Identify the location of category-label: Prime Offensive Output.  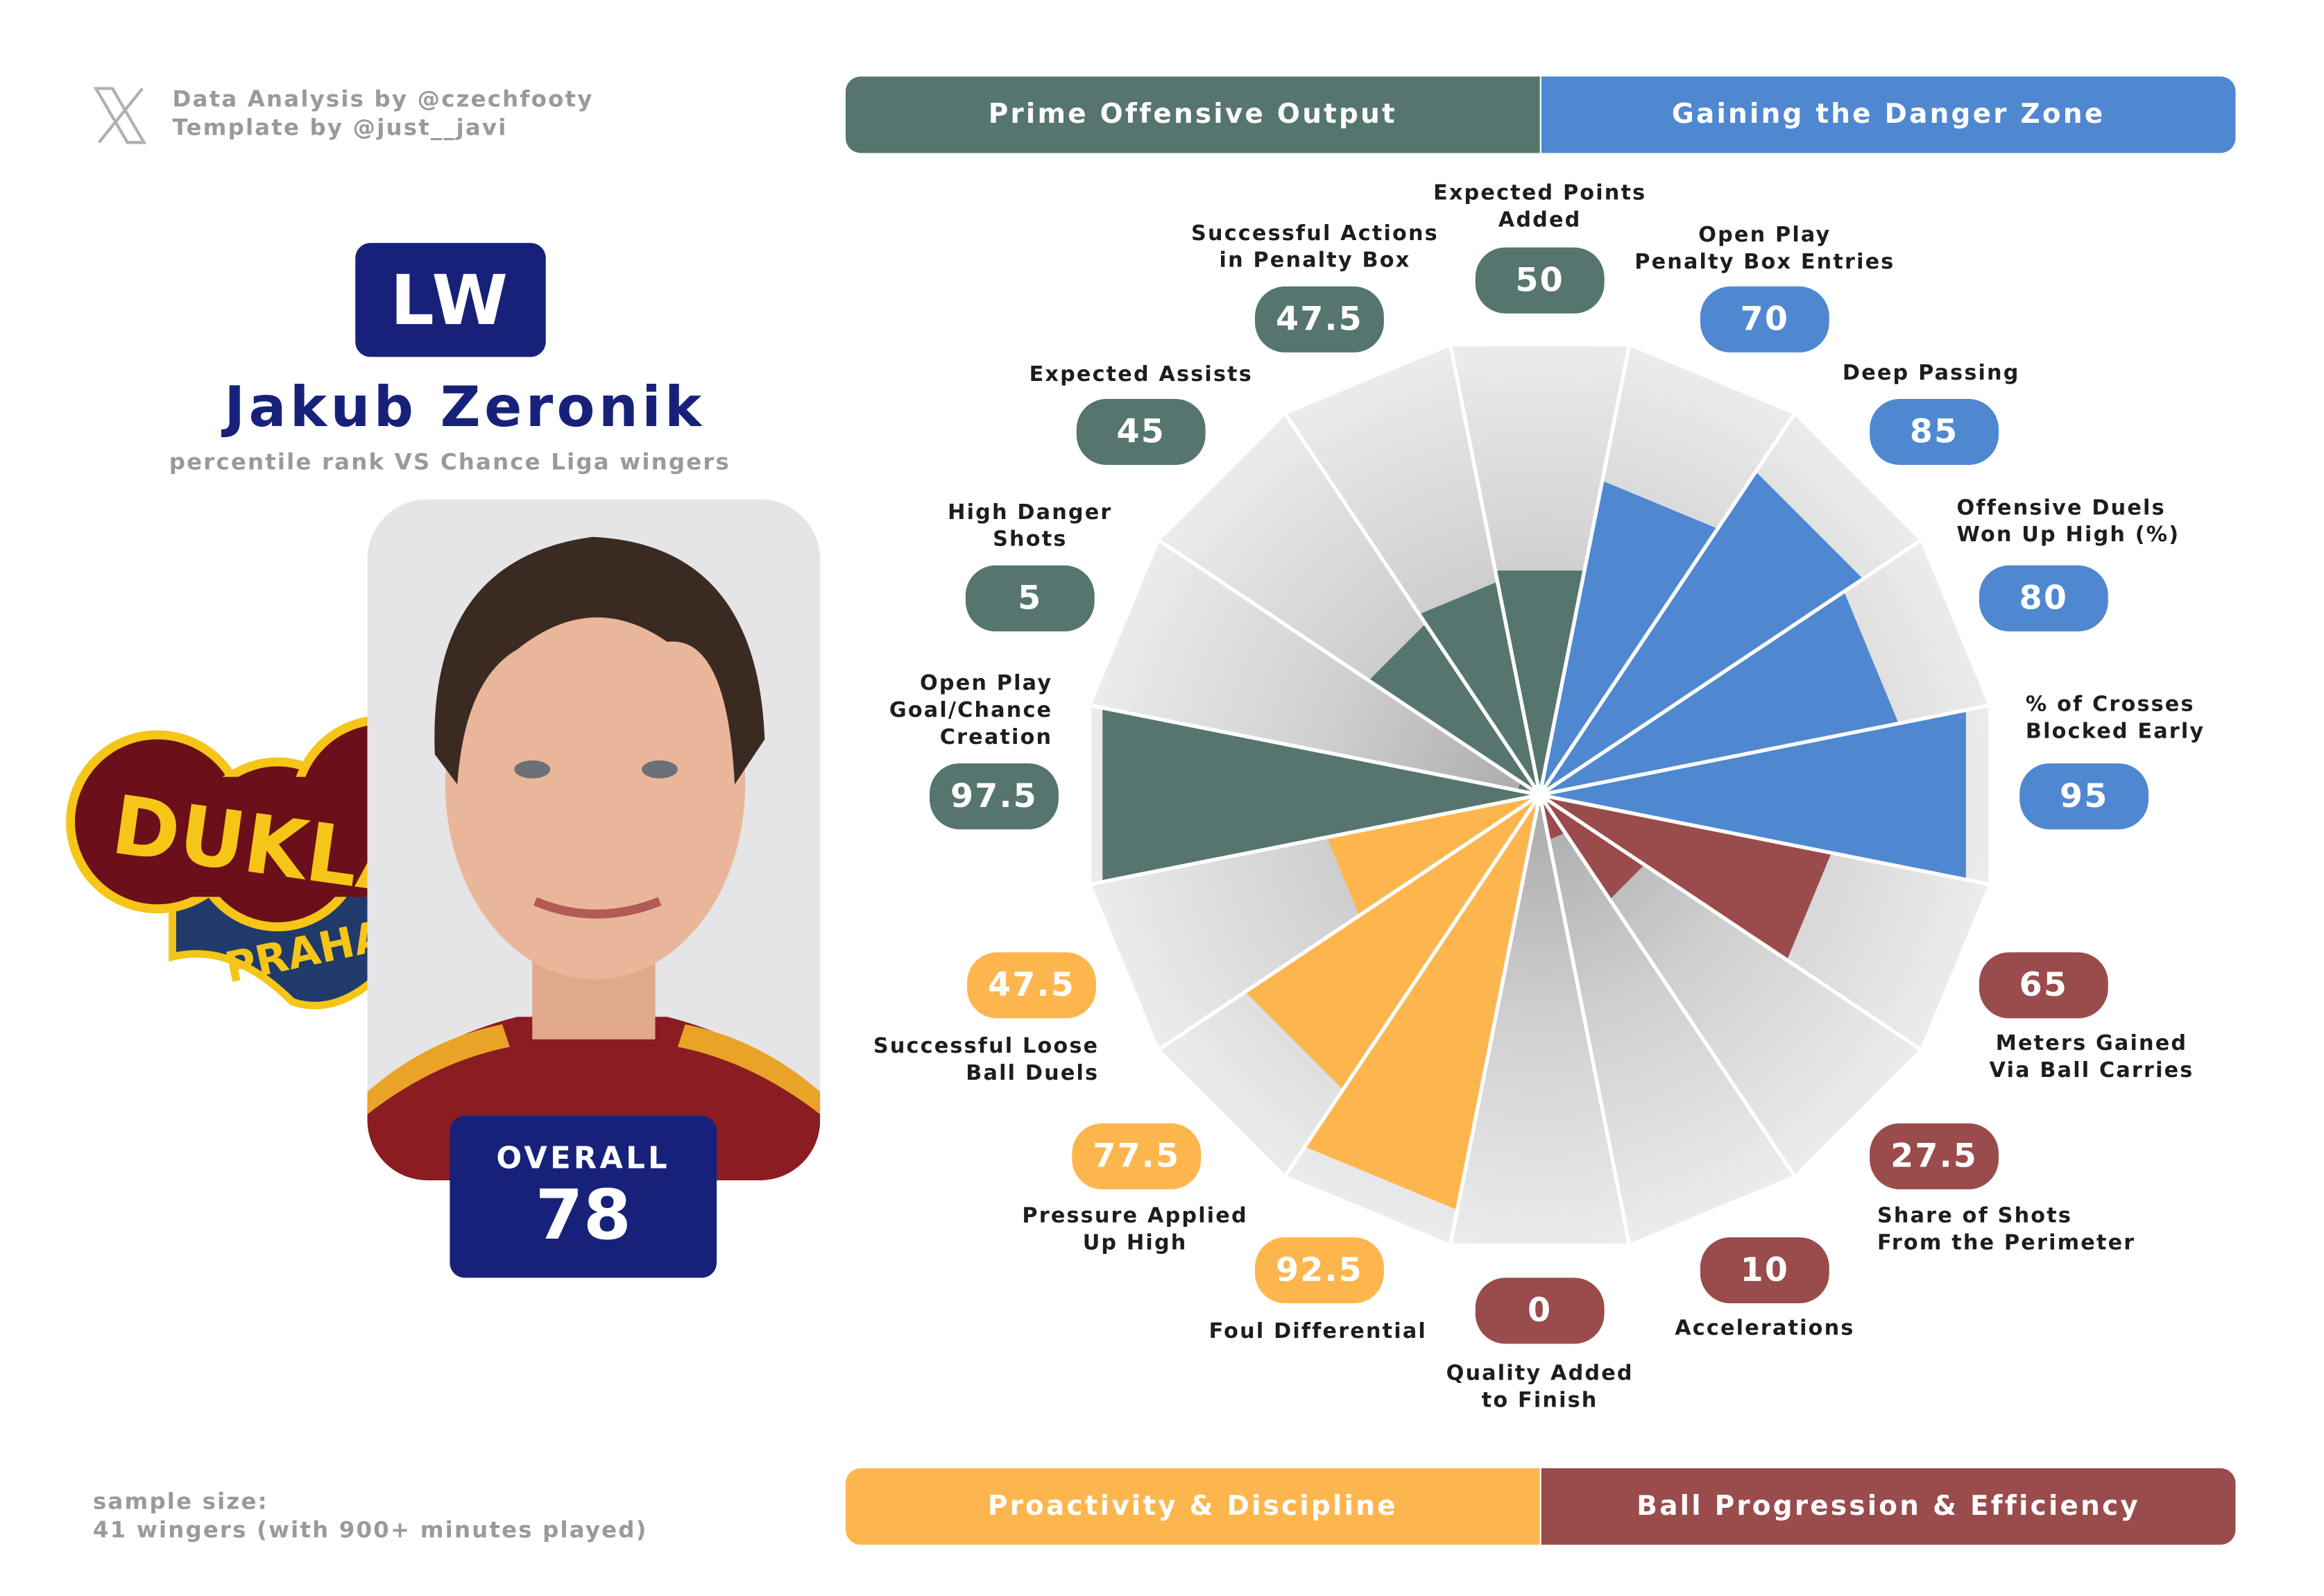
(1192, 115).